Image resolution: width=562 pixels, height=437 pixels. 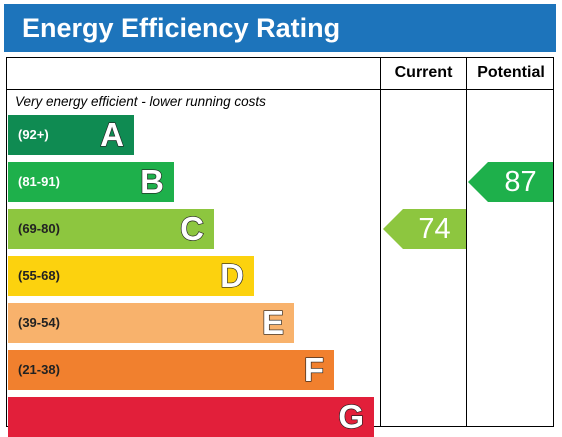 What do you see at coordinates (520, 182) in the screenshot?
I see `potential-rating-value: 87` at bounding box center [520, 182].